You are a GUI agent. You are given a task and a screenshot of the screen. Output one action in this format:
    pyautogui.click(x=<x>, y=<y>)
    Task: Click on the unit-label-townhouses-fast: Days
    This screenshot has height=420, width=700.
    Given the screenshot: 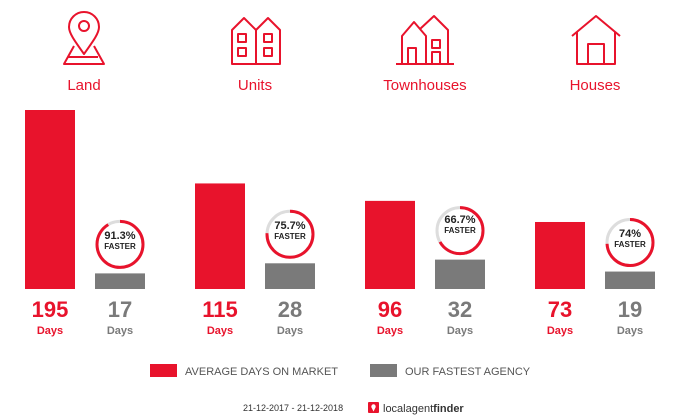 What is the action you would take?
    pyautogui.click(x=460, y=331)
    